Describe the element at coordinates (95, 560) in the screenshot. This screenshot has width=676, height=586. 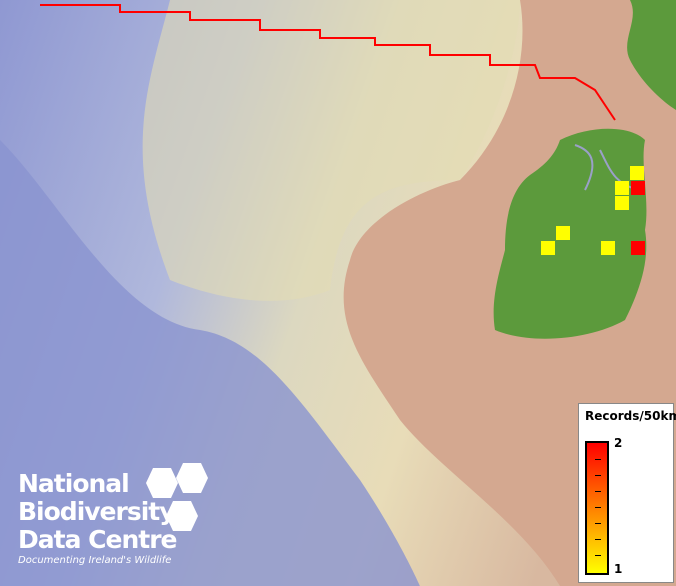
I see `logo-tagline: Documenting Ireland's Wildlife` at that location.